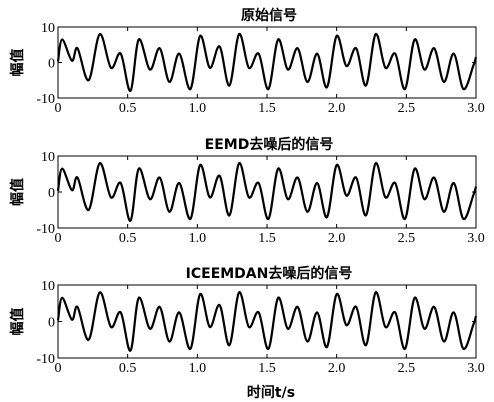 The width and height of the screenshot is (494, 402). What do you see at coordinates (269, 273) in the screenshot?
I see `subplot-title: ICEEMDAN去噪后的信号` at bounding box center [269, 273].